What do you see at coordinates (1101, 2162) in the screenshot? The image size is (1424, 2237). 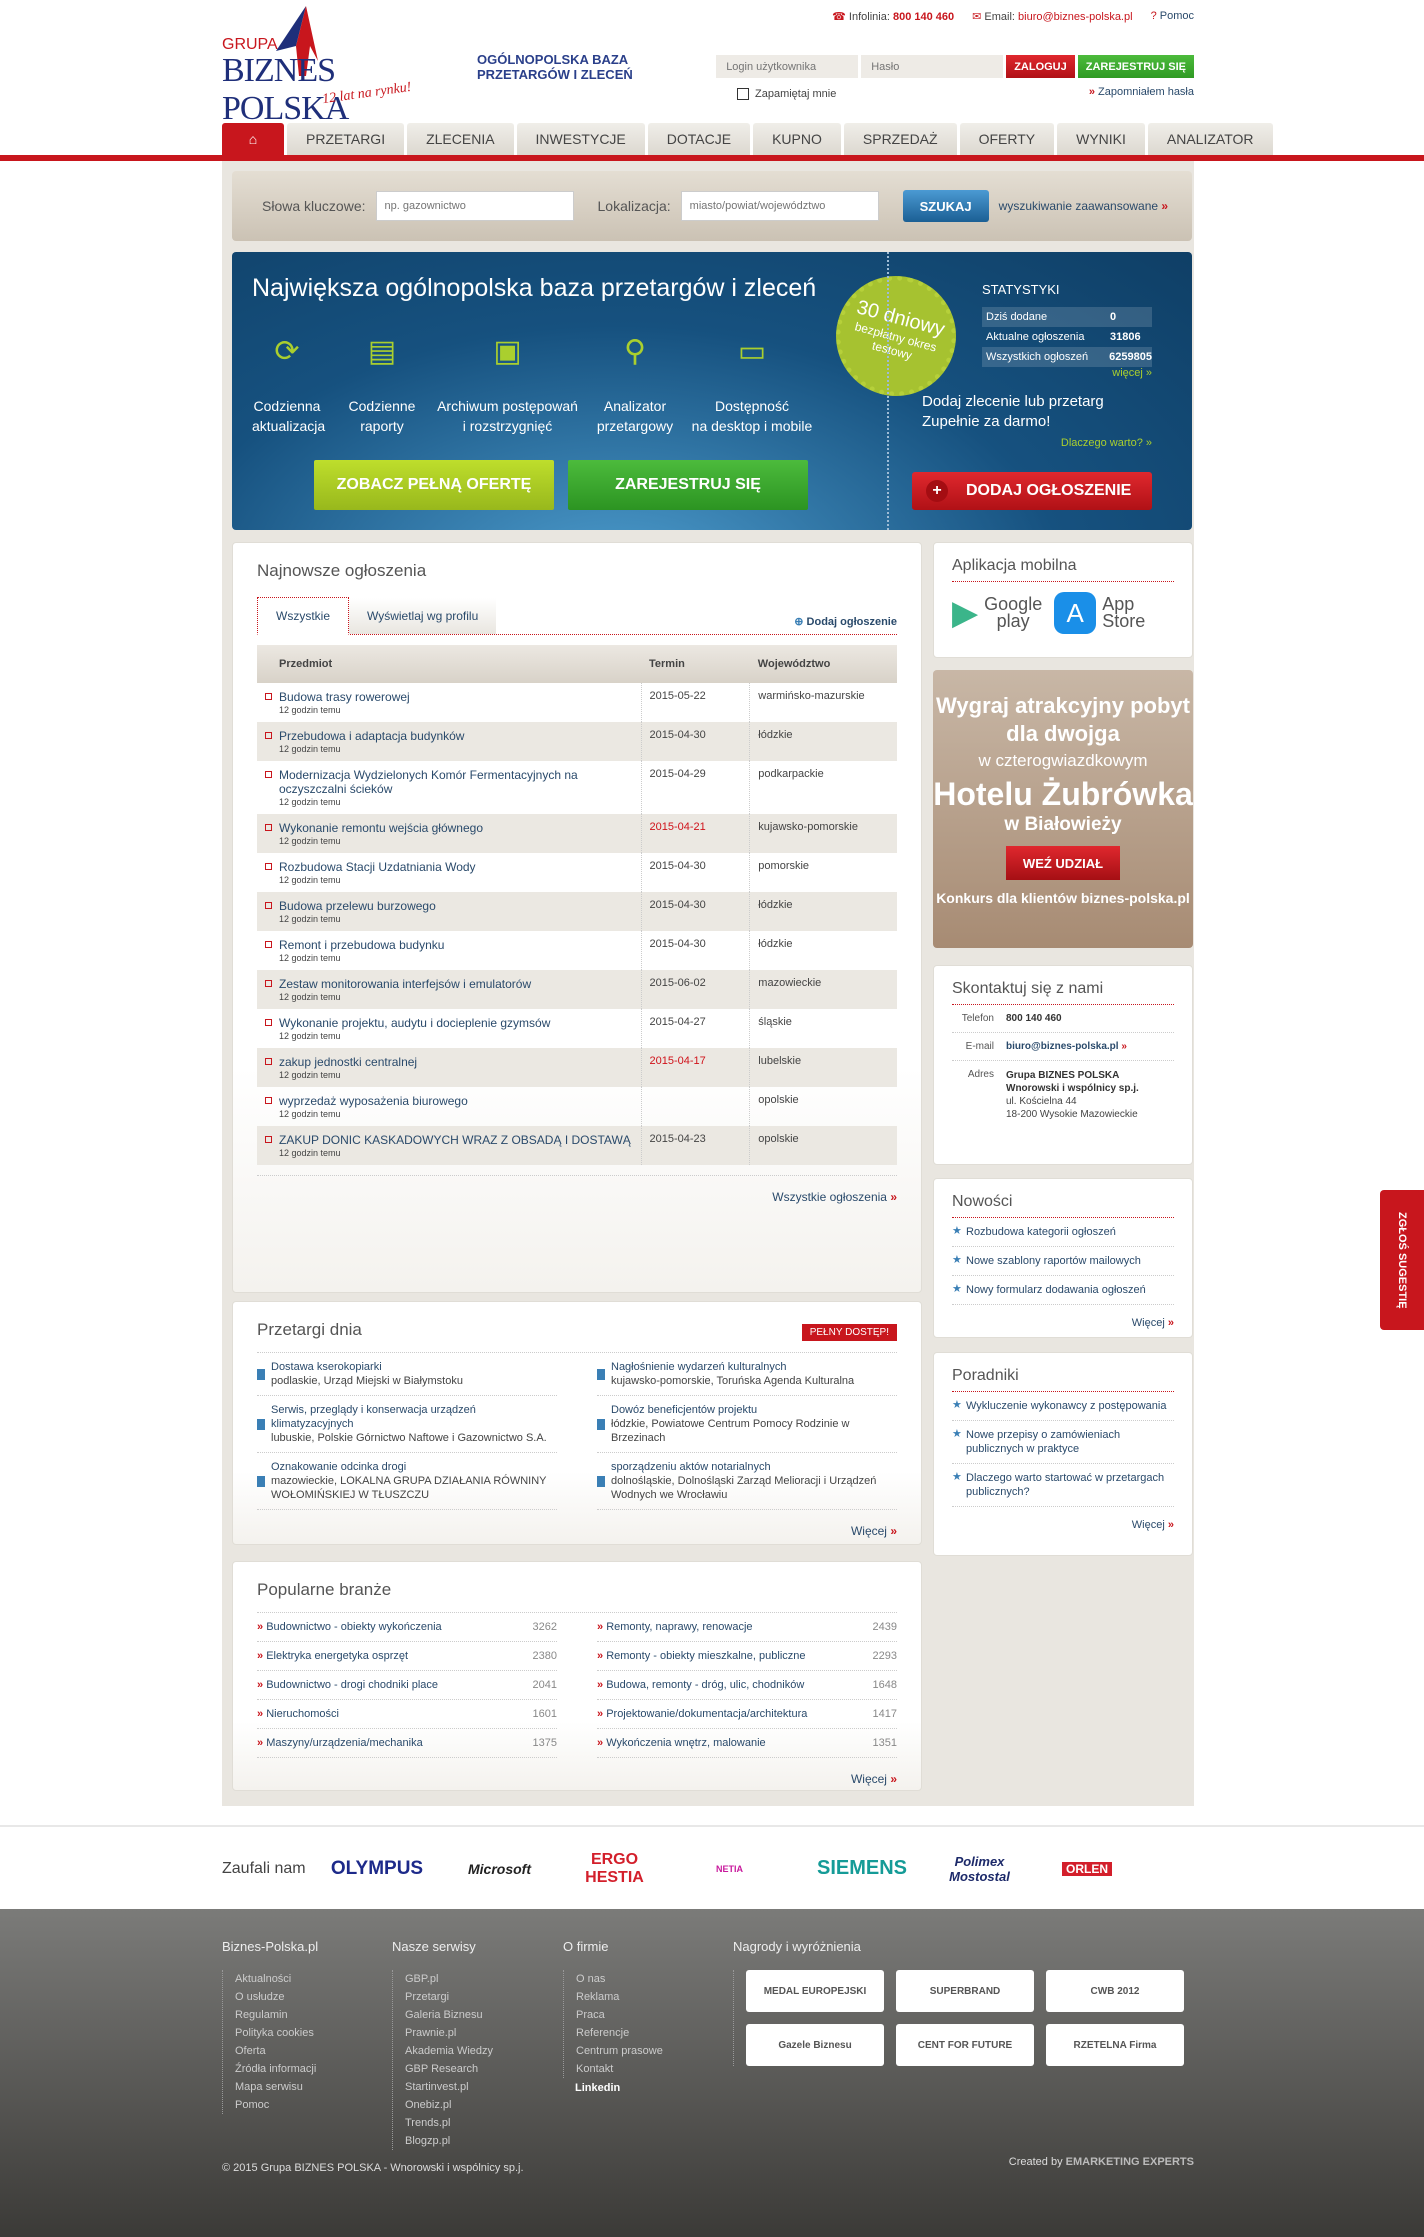 I see `created-by: Created by EMARKETING EXPERTS` at bounding box center [1101, 2162].